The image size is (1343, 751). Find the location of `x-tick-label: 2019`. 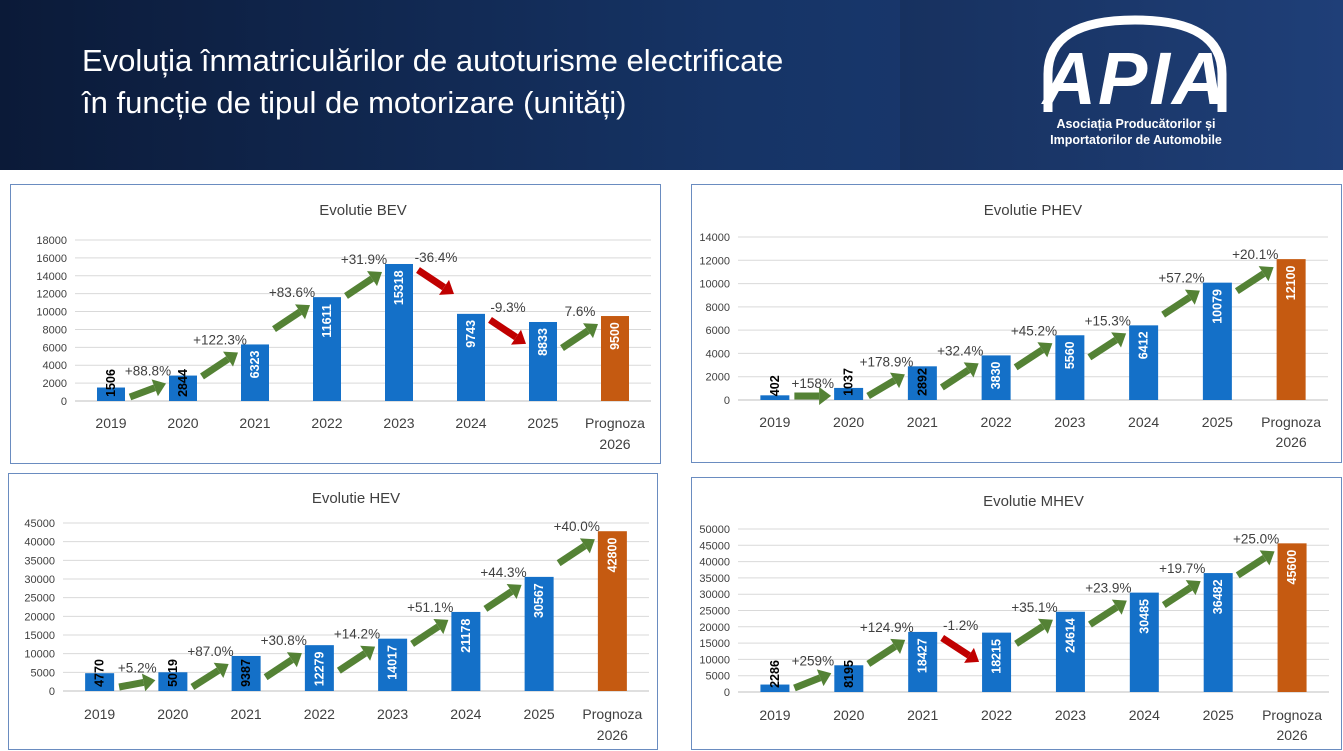

x-tick-label: 2019 is located at coordinates (110, 423).